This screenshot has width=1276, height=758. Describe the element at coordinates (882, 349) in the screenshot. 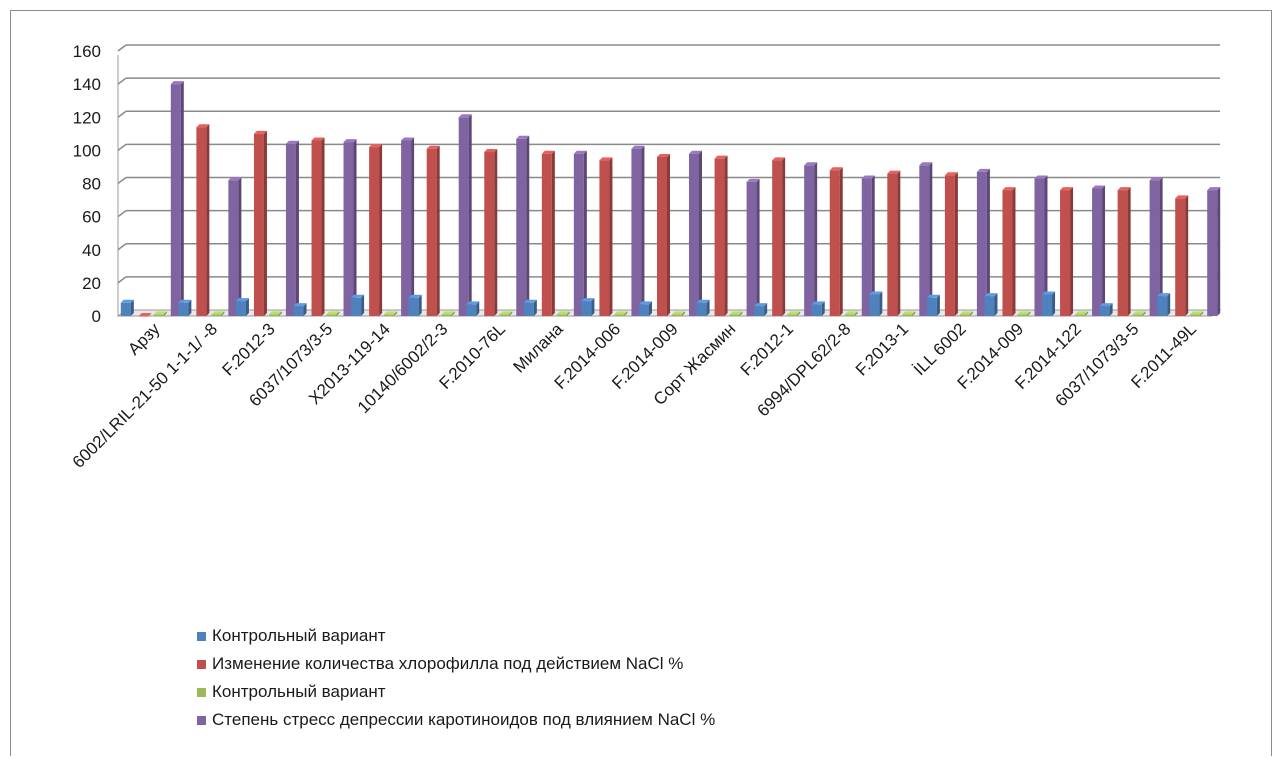

I see `x-tick-label: F.2013-1` at that location.